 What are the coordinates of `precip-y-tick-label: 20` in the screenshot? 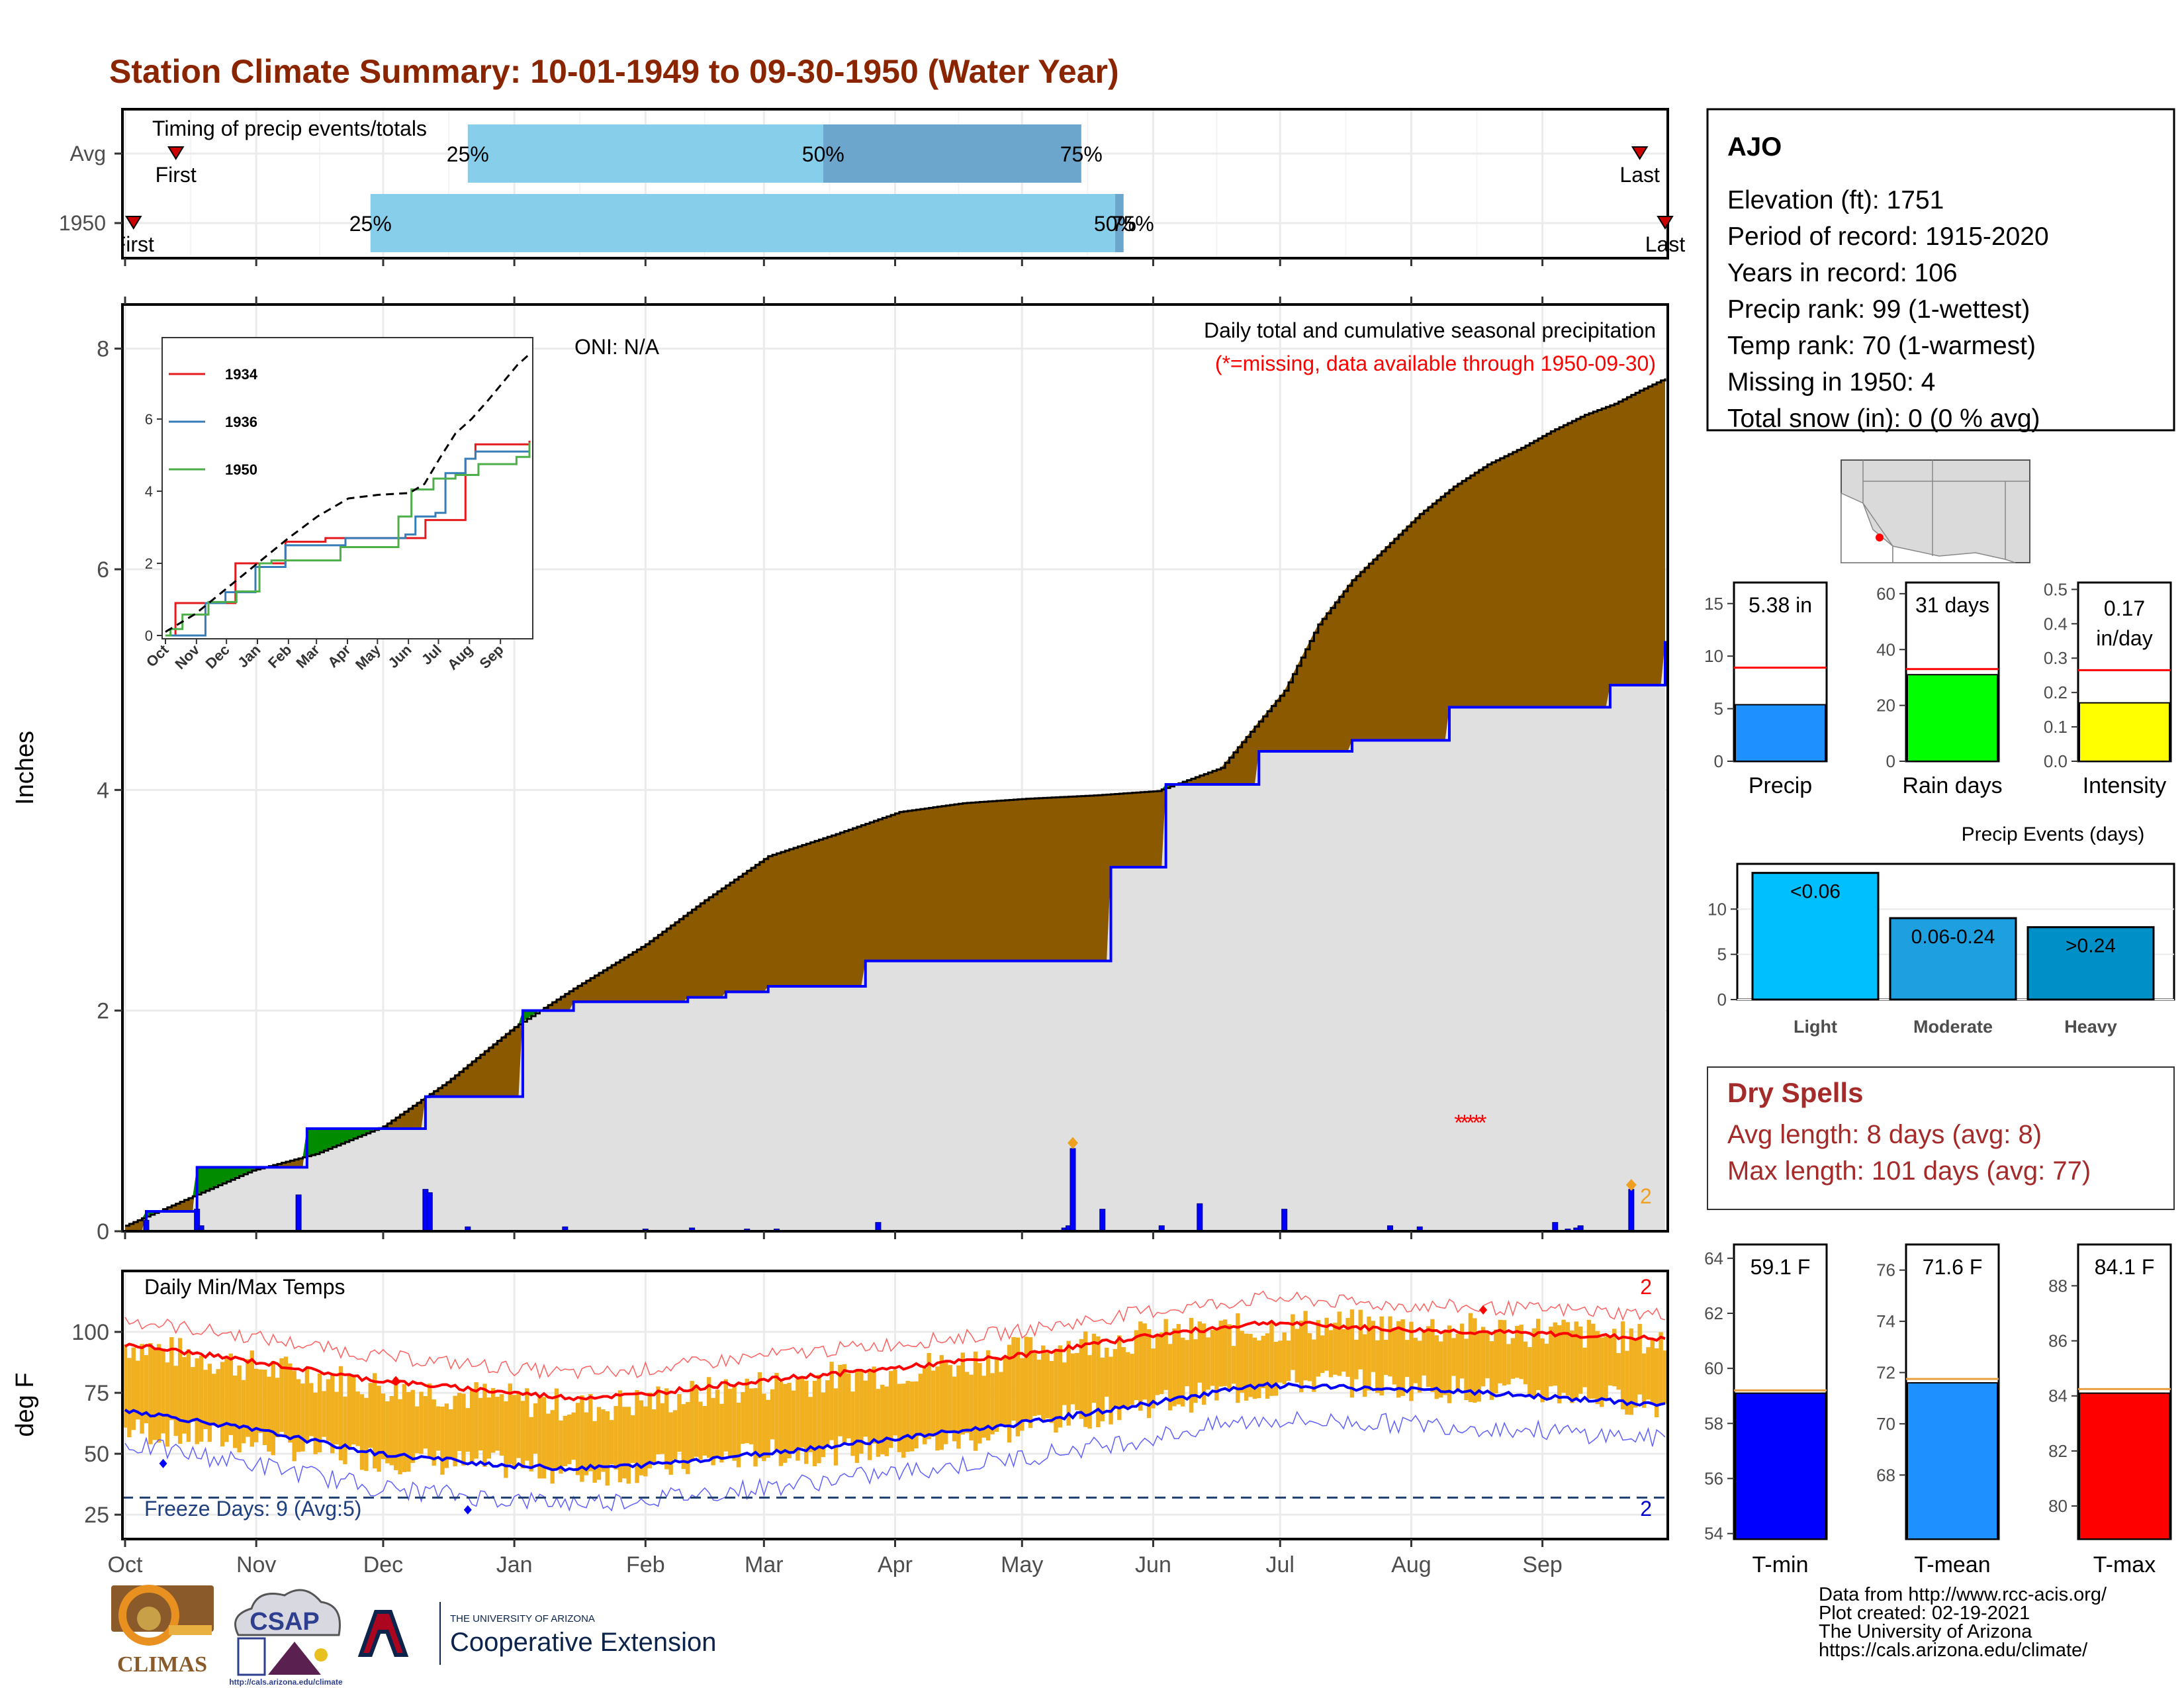 It's located at (1885, 706).